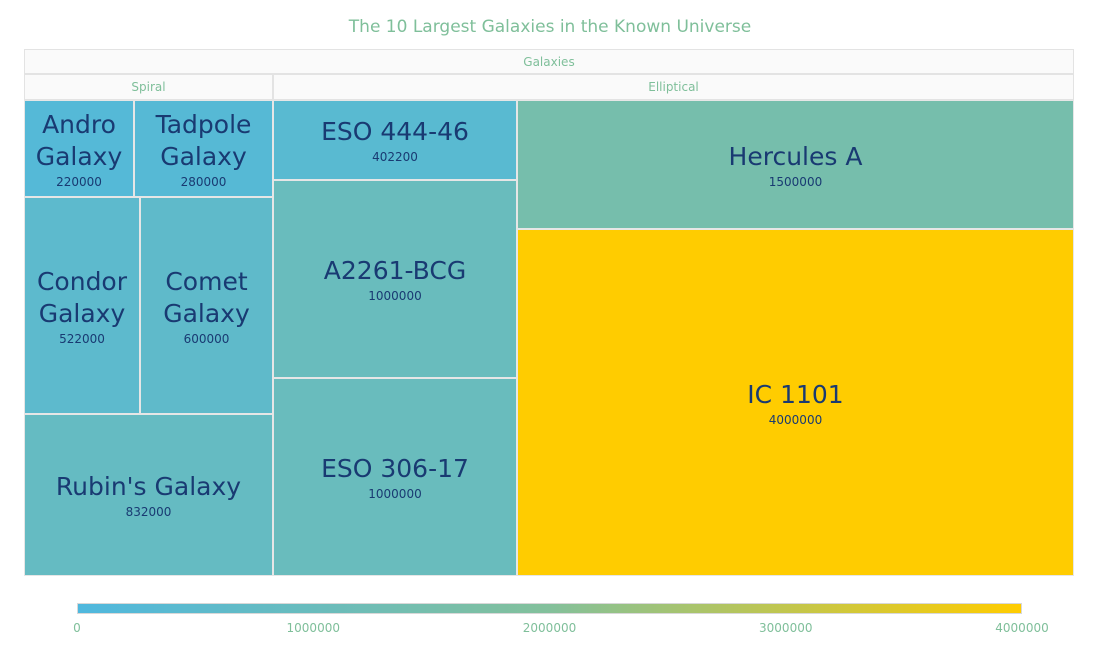 This screenshot has height=660, width=1100. I want to click on color-scale-tick-label: 4000000, so click(1022, 628).